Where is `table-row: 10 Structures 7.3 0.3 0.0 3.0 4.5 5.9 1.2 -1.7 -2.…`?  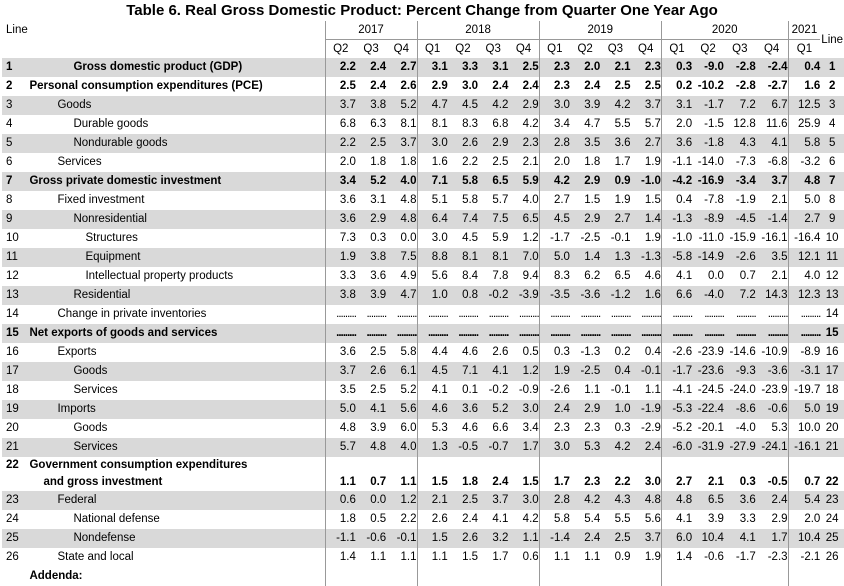 table-row: 10 Structures 7.3 0.3 0.0 3.0 4.5 5.9 1.2 -1.7 -2.… is located at coordinates (423, 238).